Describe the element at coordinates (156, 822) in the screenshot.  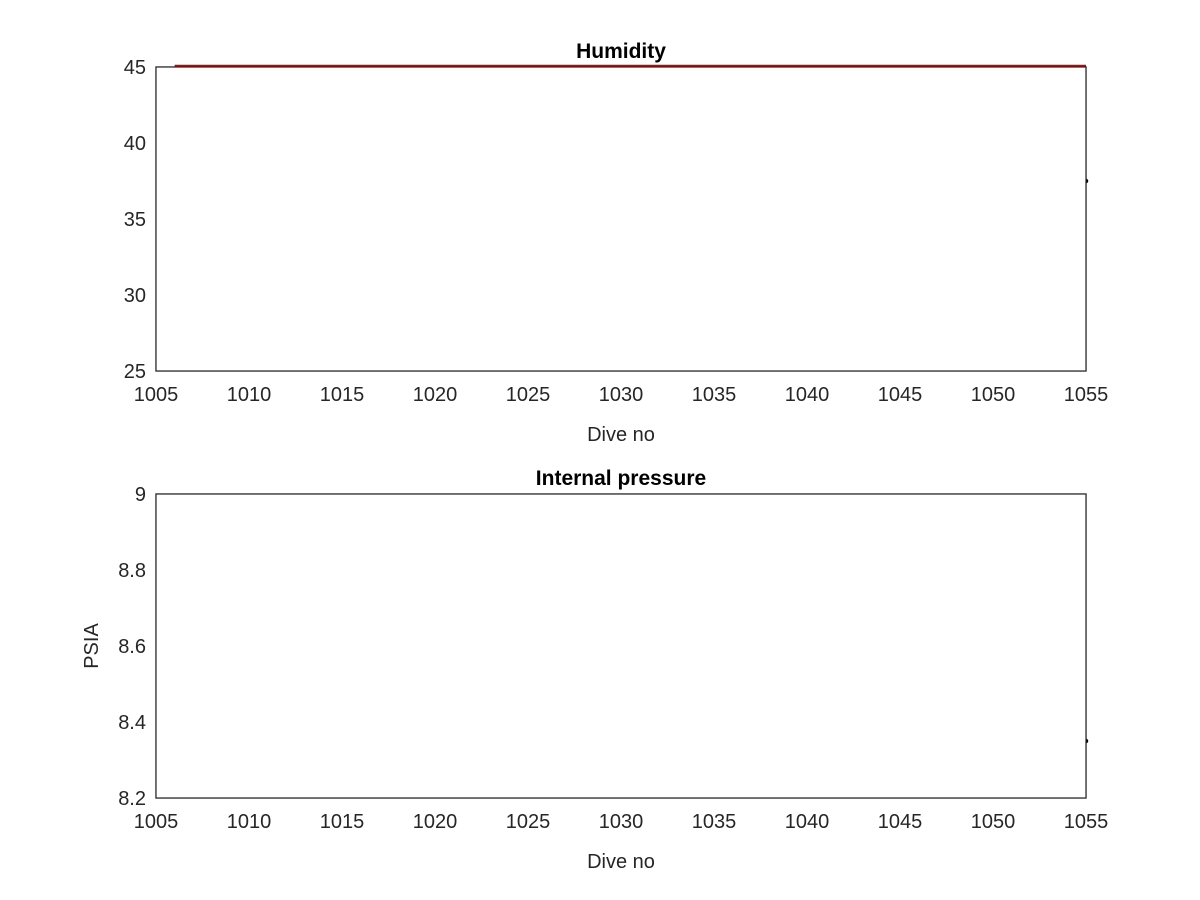
I see `pressure-x-tick-label: 1005` at that location.